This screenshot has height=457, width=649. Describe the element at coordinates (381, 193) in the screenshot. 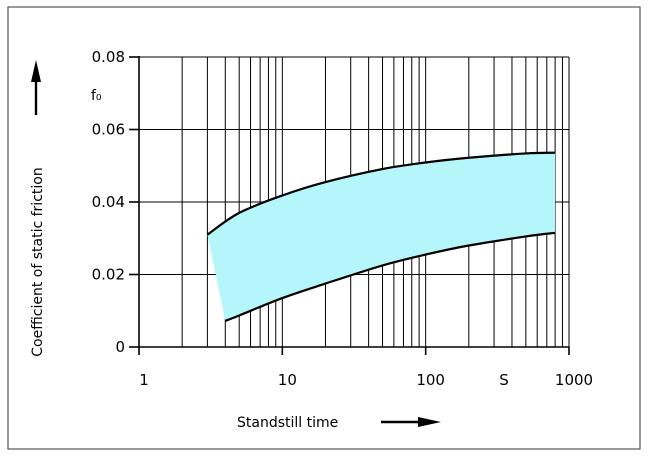

I see `upper-curve` at that location.